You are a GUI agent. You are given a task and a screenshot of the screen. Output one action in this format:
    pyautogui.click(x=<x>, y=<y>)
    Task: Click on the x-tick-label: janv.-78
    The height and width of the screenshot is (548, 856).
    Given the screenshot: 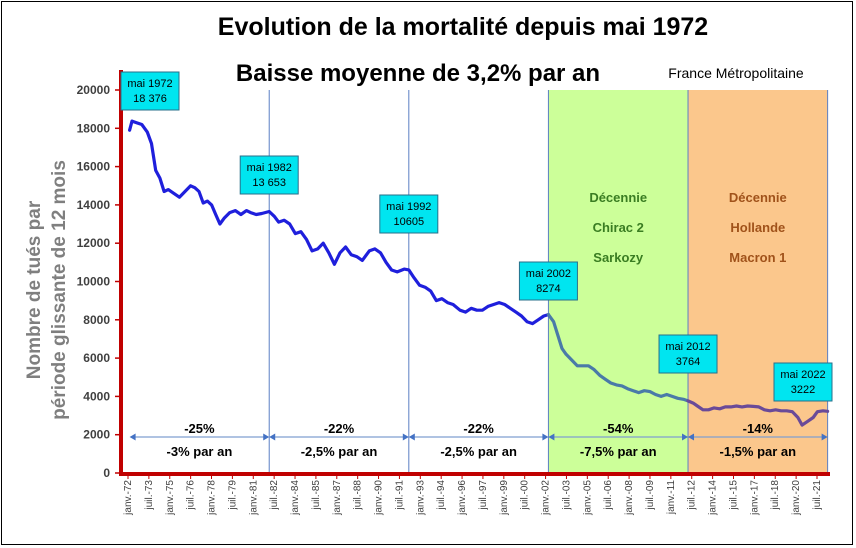 What is the action you would take?
    pyautogui.click(x=212, y=498)
    